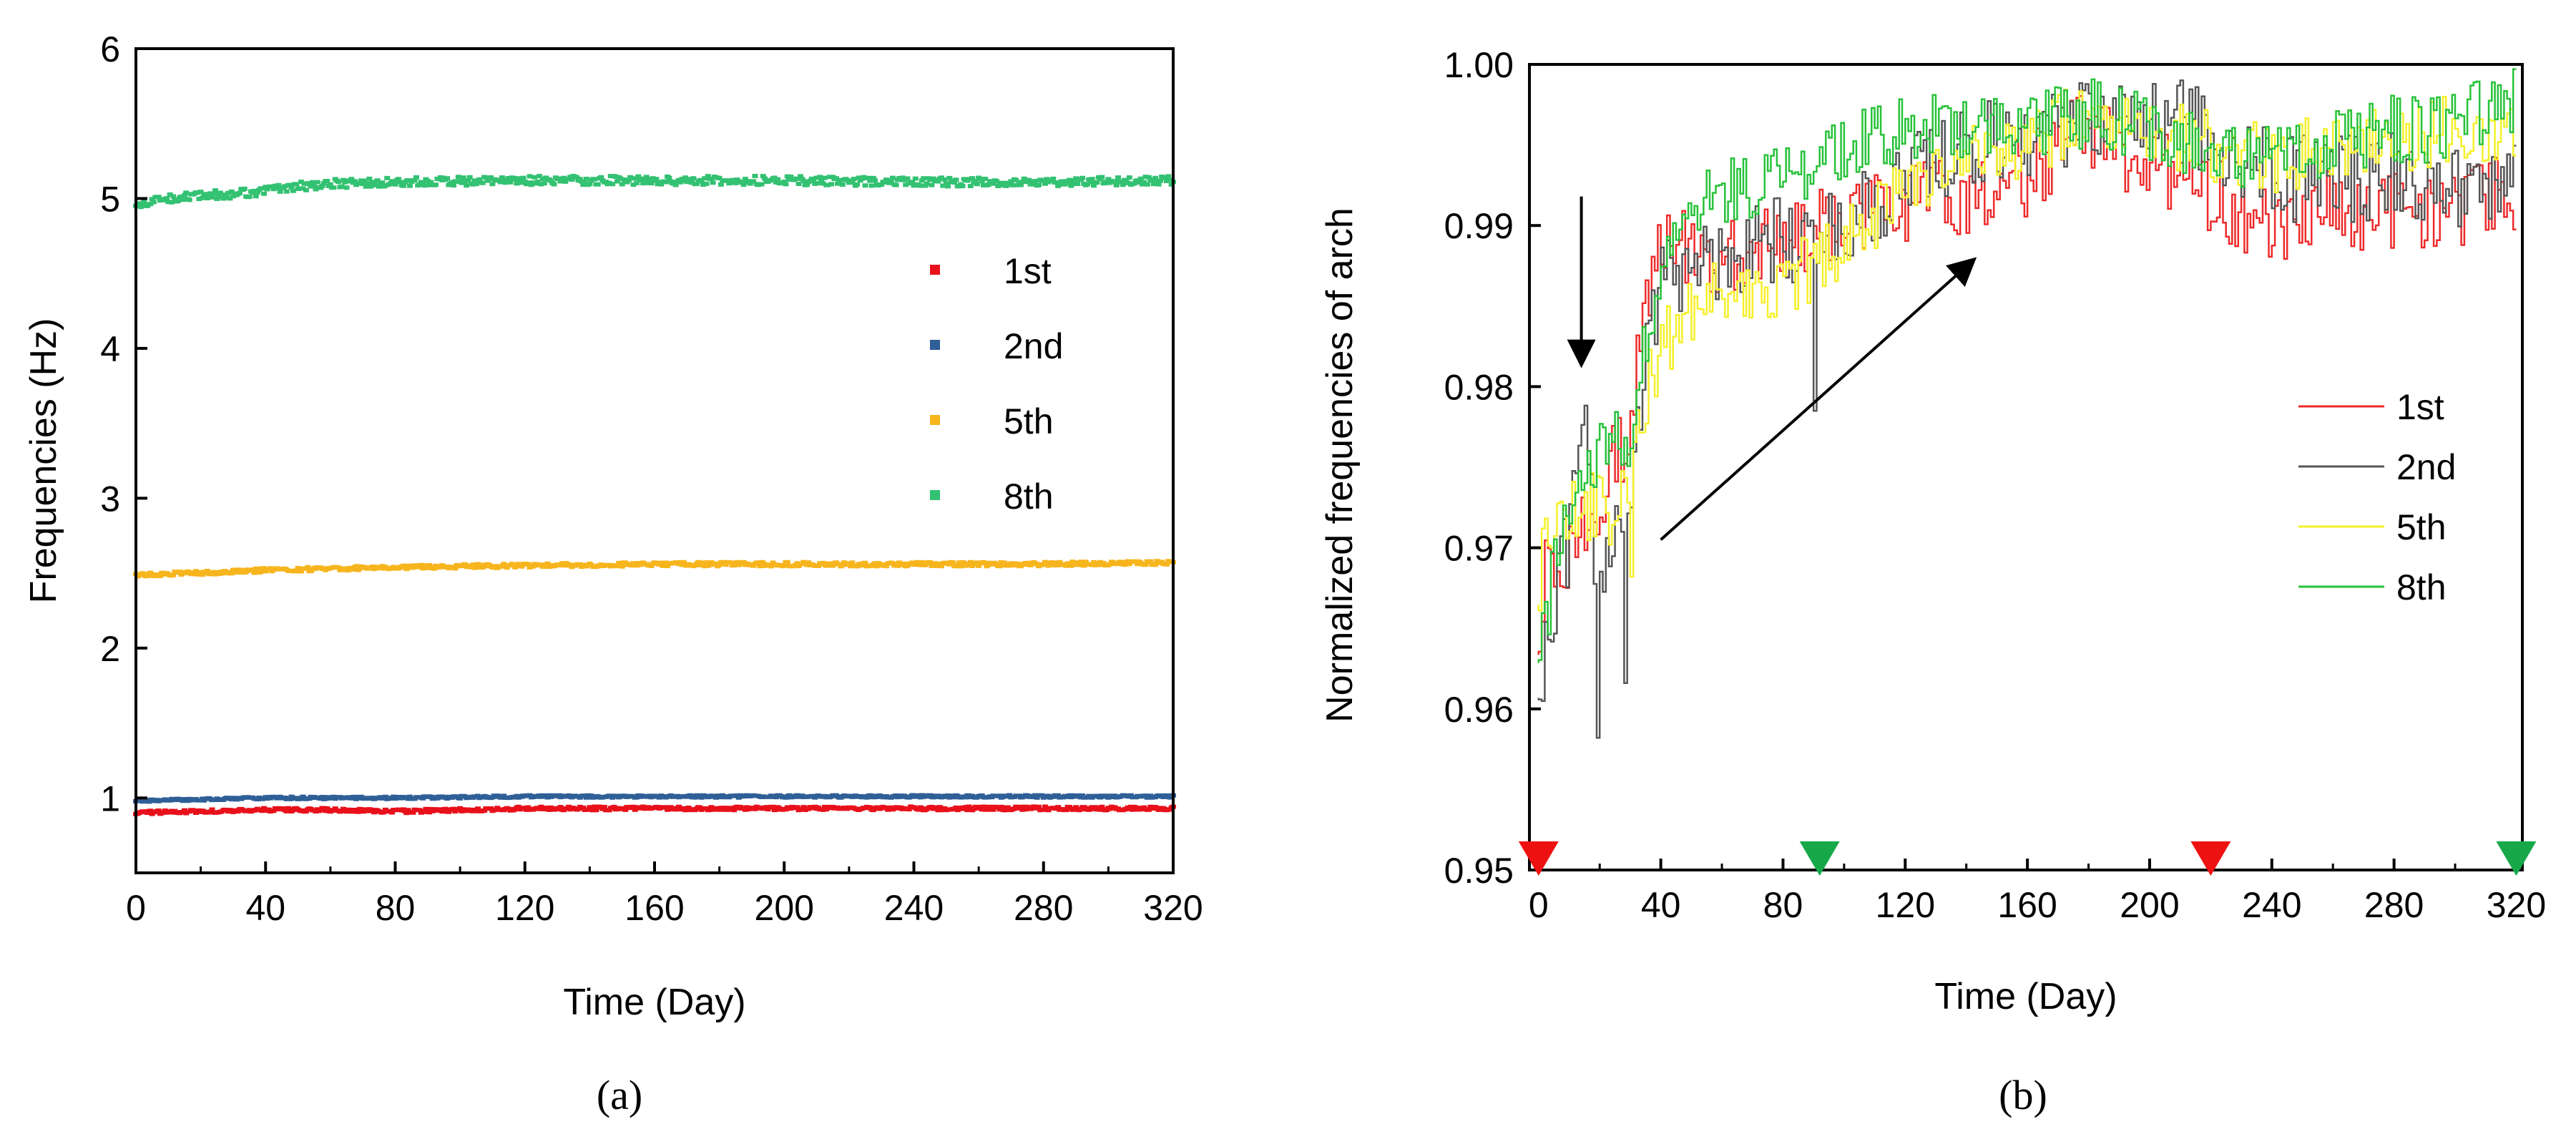 This screenshot has width=2576, height=1129. Describe the element at coordinates (1479, 387) in the screenshot. I see `y-tick-label: 0.98` at that location.